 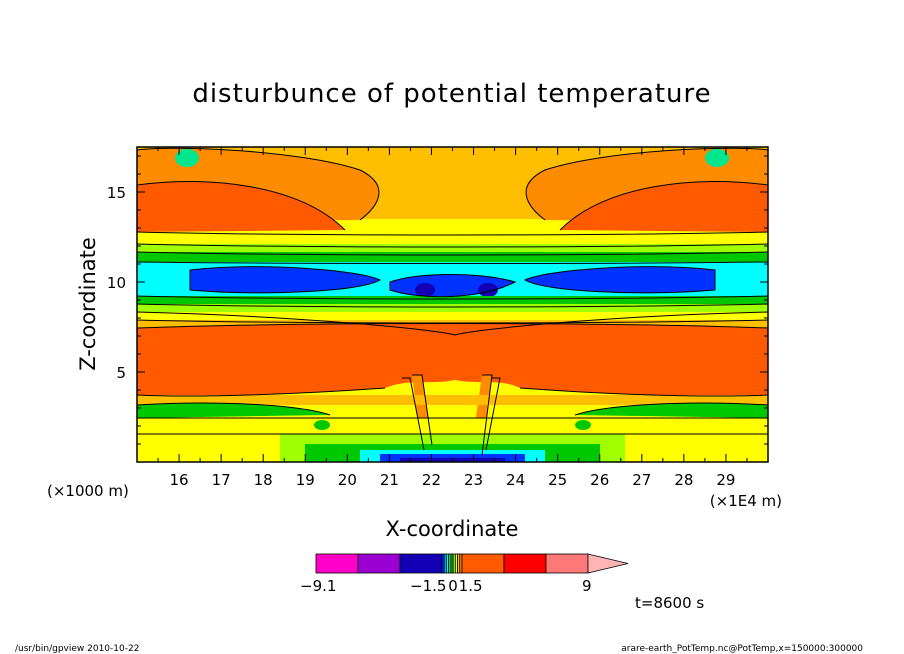 I want to click on colorbar, so click(x=472, y=563).